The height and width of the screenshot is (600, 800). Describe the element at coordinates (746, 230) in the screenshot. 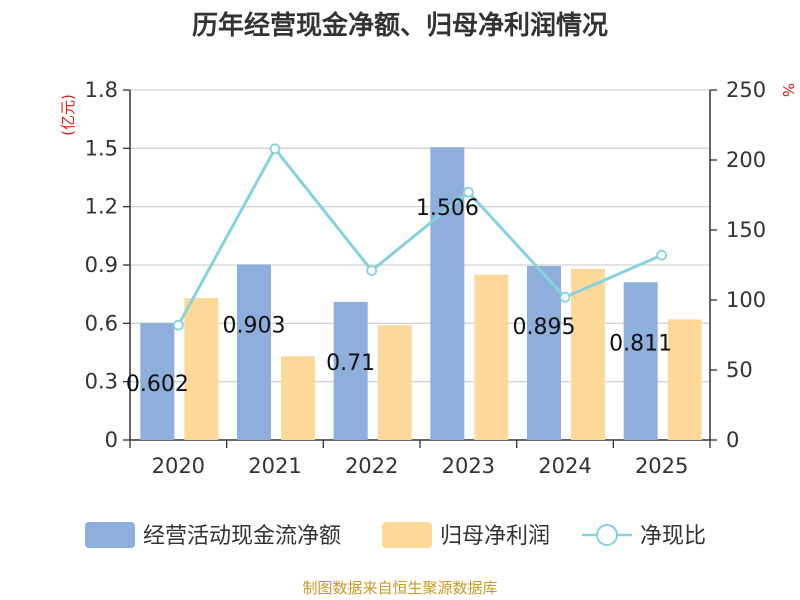

I see `right-axis-tick-label: 150` at that location.